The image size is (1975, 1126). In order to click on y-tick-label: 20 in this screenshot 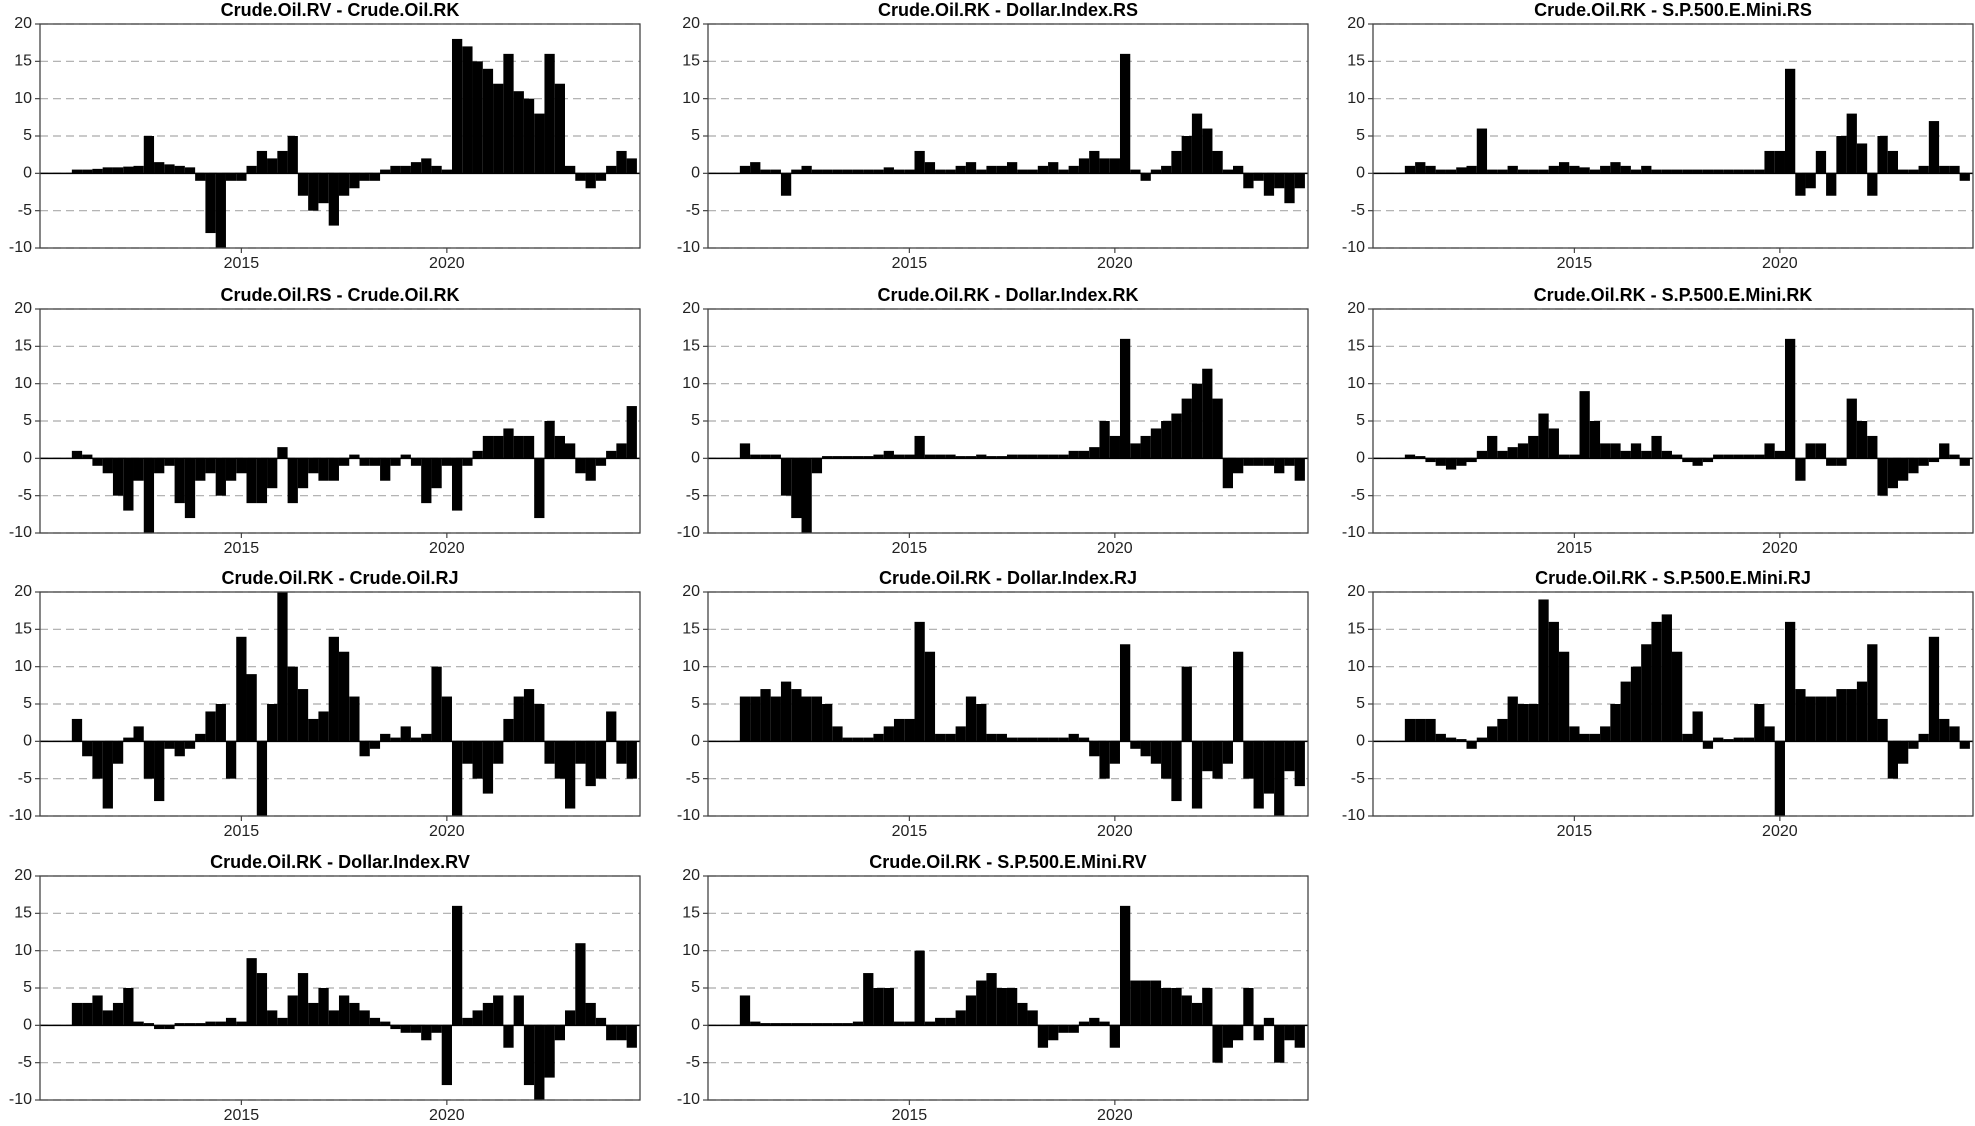, I will do `click(23, 875)`.